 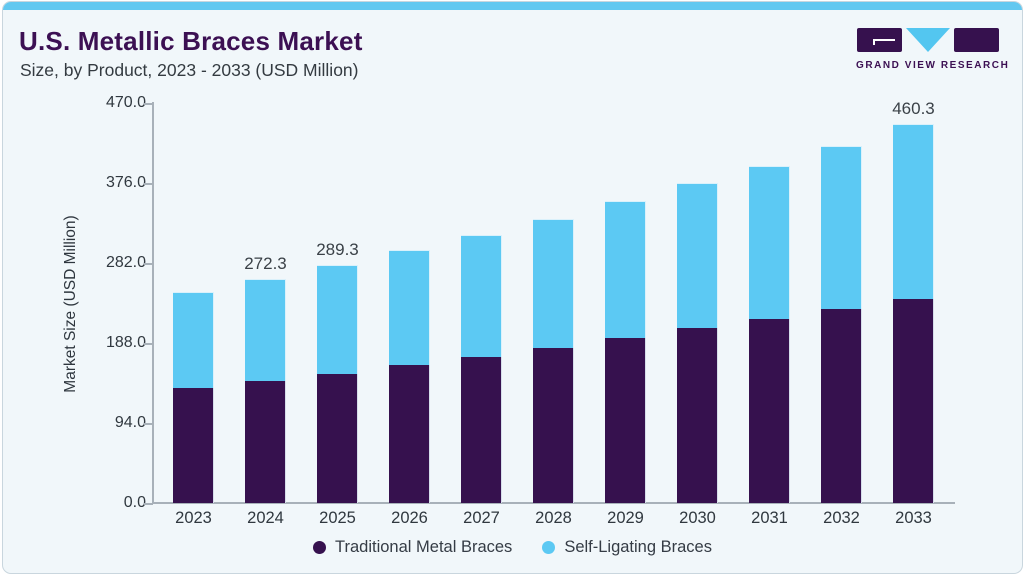 What do you see at coordinates (191, 41) in the screenshot?
I see `page-title: U.S. Metallic Braces Market` at bounding box center [191, 41].